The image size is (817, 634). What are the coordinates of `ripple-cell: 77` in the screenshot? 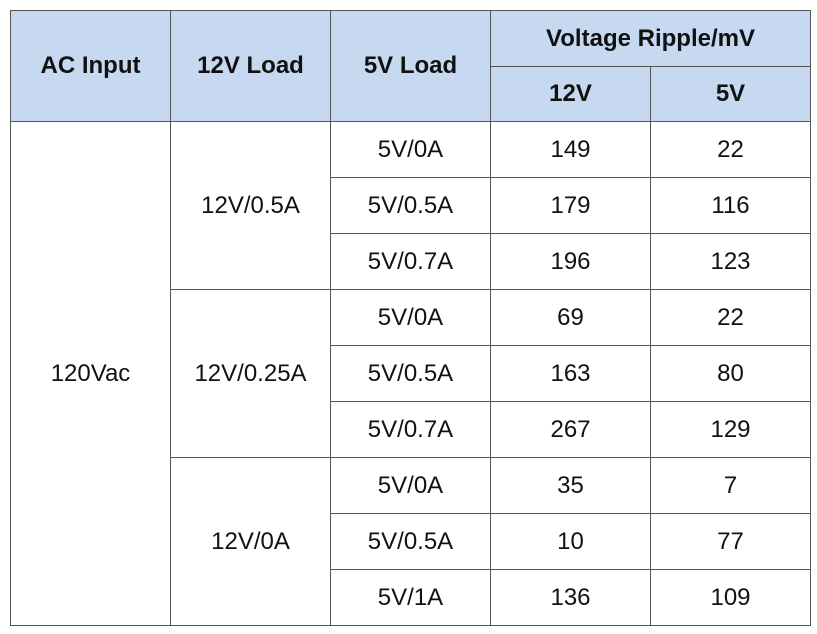 It's located at (730, 541).